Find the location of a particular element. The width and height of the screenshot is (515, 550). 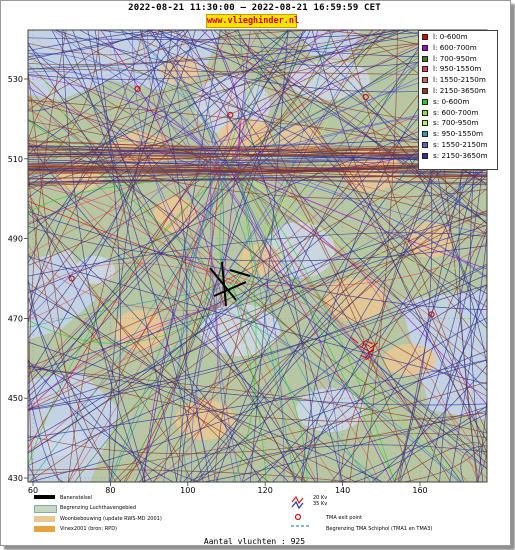

legend-label: s: 0-600m is located at coordinates (451, 101).